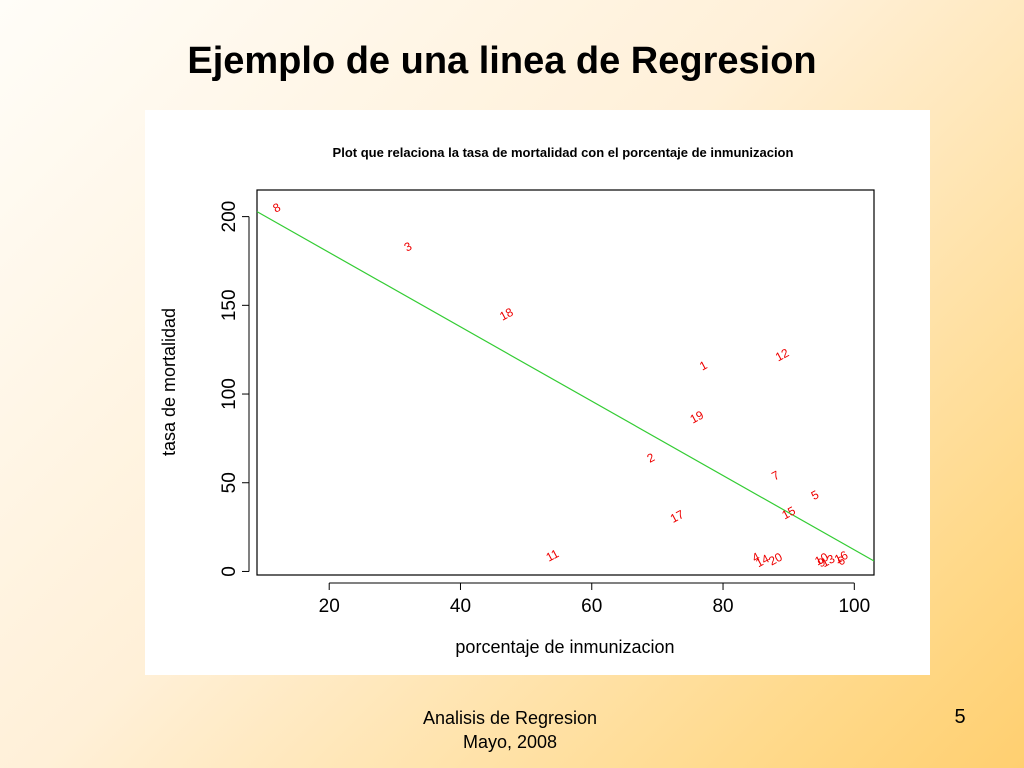 Image resolution: width=1024 pixels, height=768 pixels. Describe the element at coordinates (169, 382) in the screenshot. I see `y-axis-label: tasa de mortalidad` at that location.